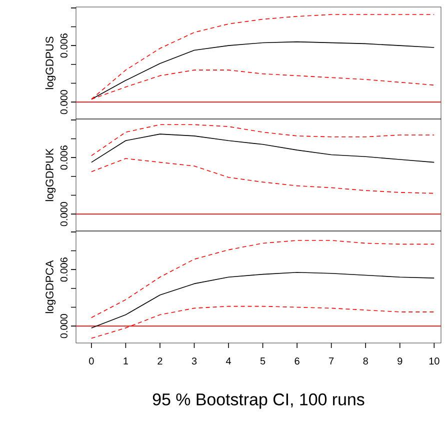 The width and height of the screenshot is (445, 438). What do you see at coordinates (50, 175) in the screenshot?
I see `y-axis-title: logGDPUK` at bounding box center [50, 175].